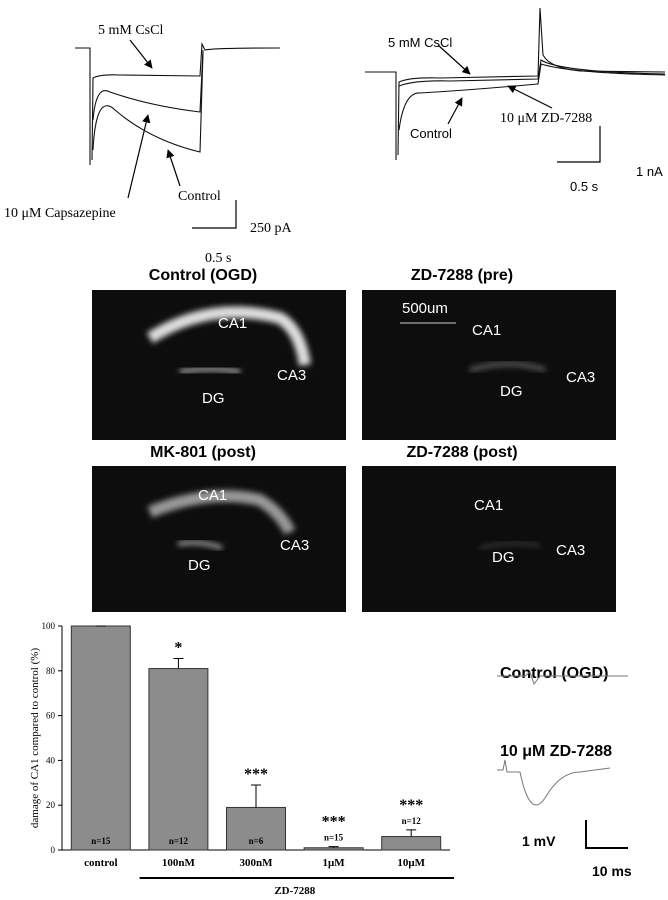 The width and height of the screenshot is (668, 900). What do you see at coordinates (411, 863) in the screenshot?
I see `x-tick-label: 10μM` at bounding box center [411, 863].